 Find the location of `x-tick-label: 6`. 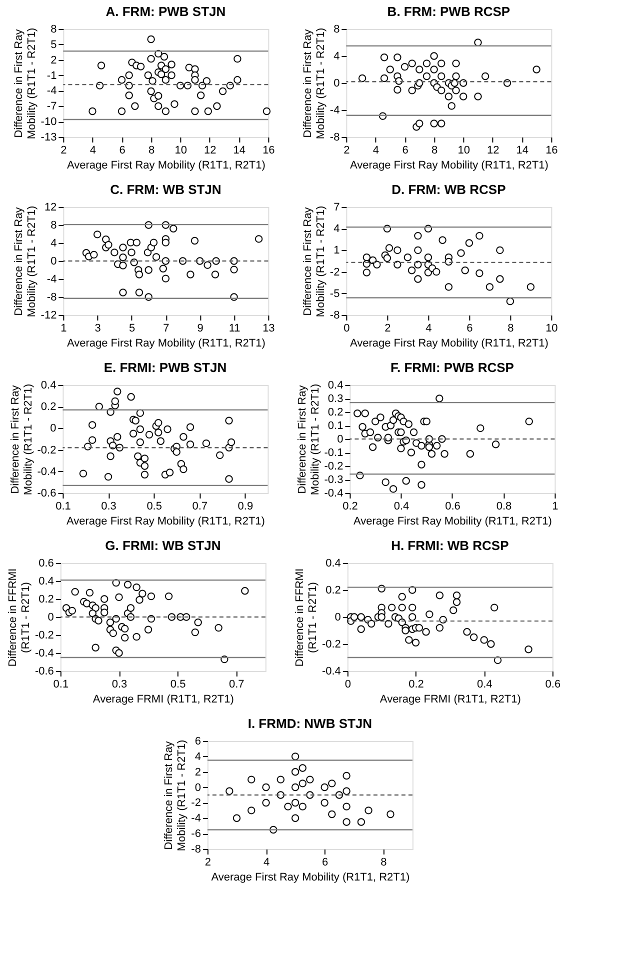

x-tick-label: 6 is located at coordinates (122, 150).